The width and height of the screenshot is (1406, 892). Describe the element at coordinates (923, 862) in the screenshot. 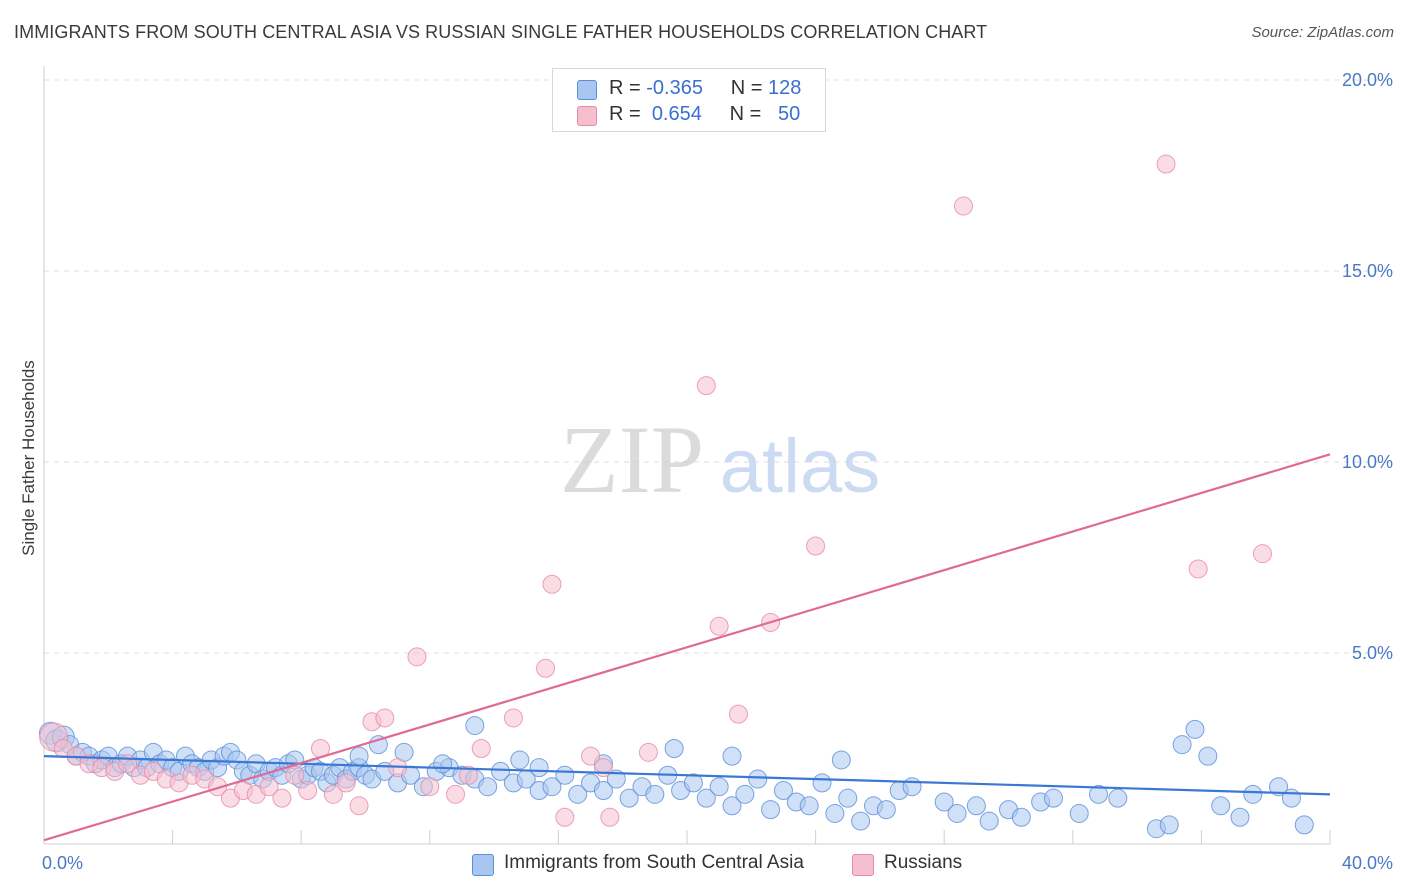

I see `bottom-legend-label-russians: Russians` at that location.